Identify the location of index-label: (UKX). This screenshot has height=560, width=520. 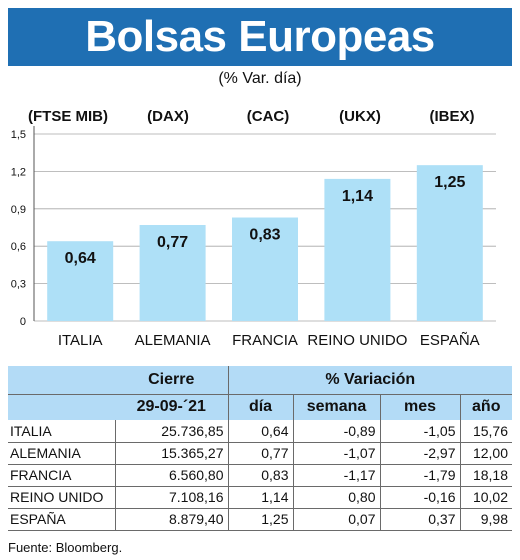
(360, 116).